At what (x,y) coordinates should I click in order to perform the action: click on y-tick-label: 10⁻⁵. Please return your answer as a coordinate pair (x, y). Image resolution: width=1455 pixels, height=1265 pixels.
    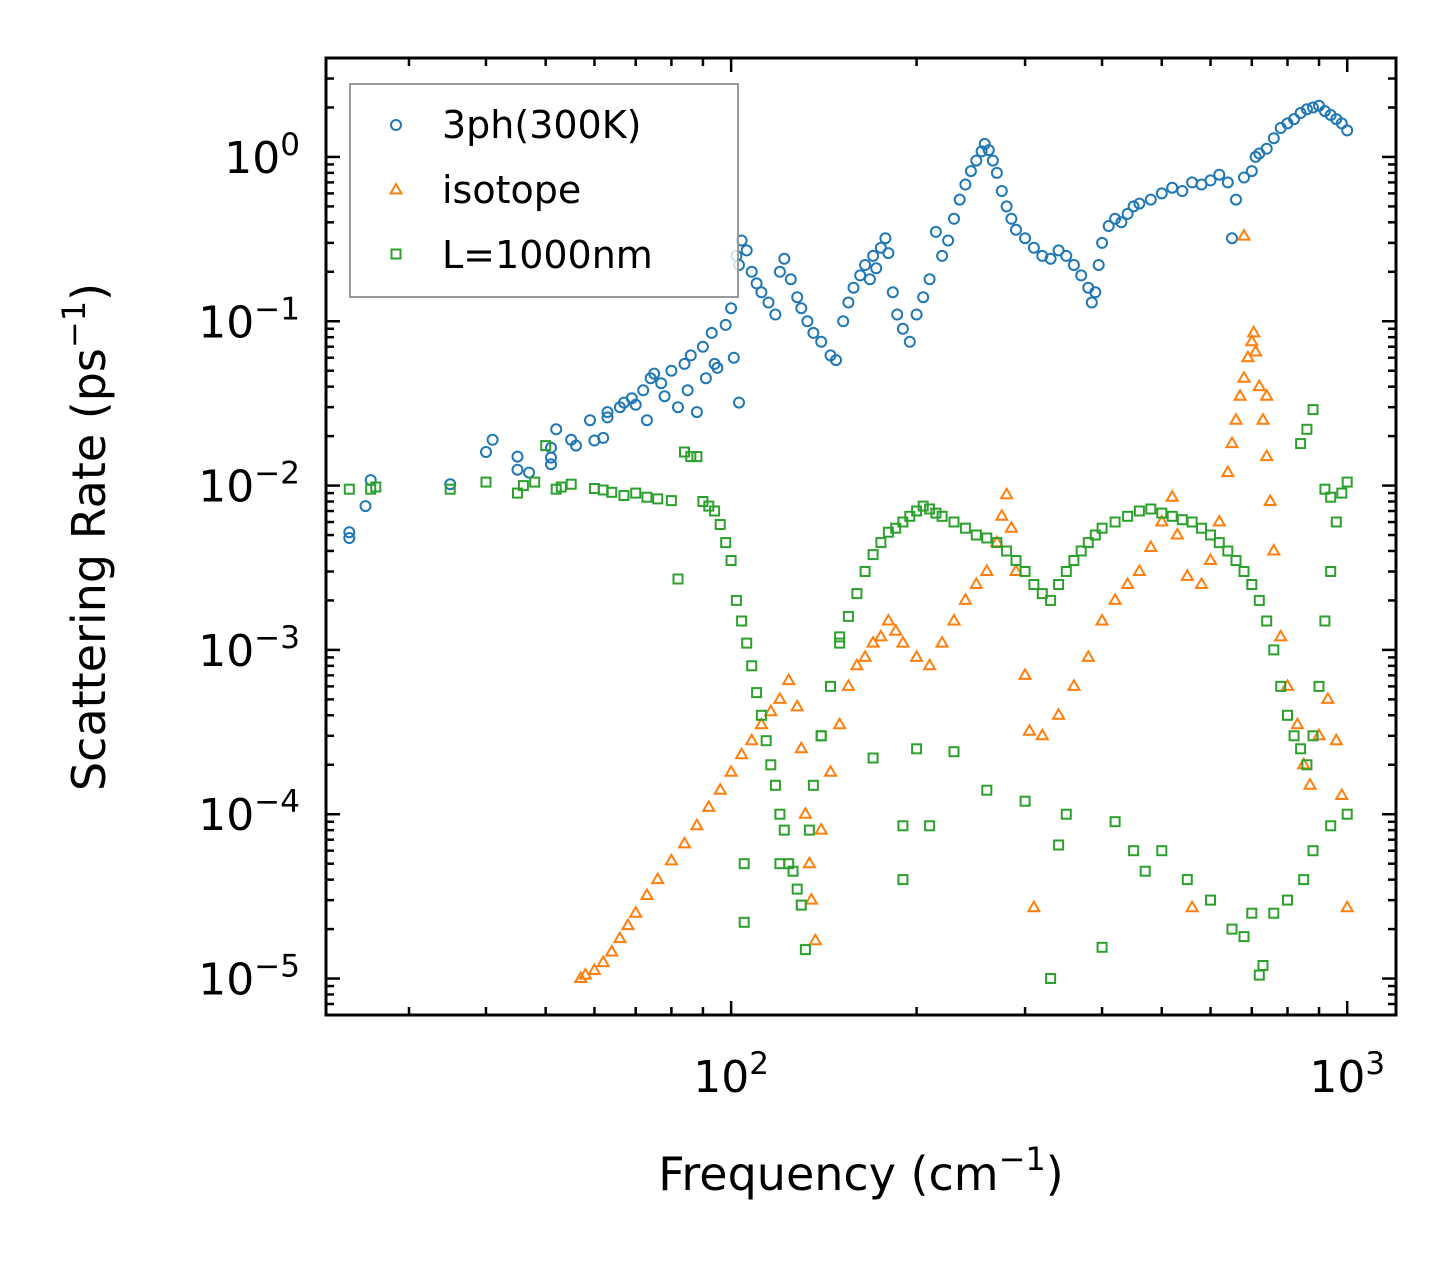
    Looking at the image, I should click on (249, 977).